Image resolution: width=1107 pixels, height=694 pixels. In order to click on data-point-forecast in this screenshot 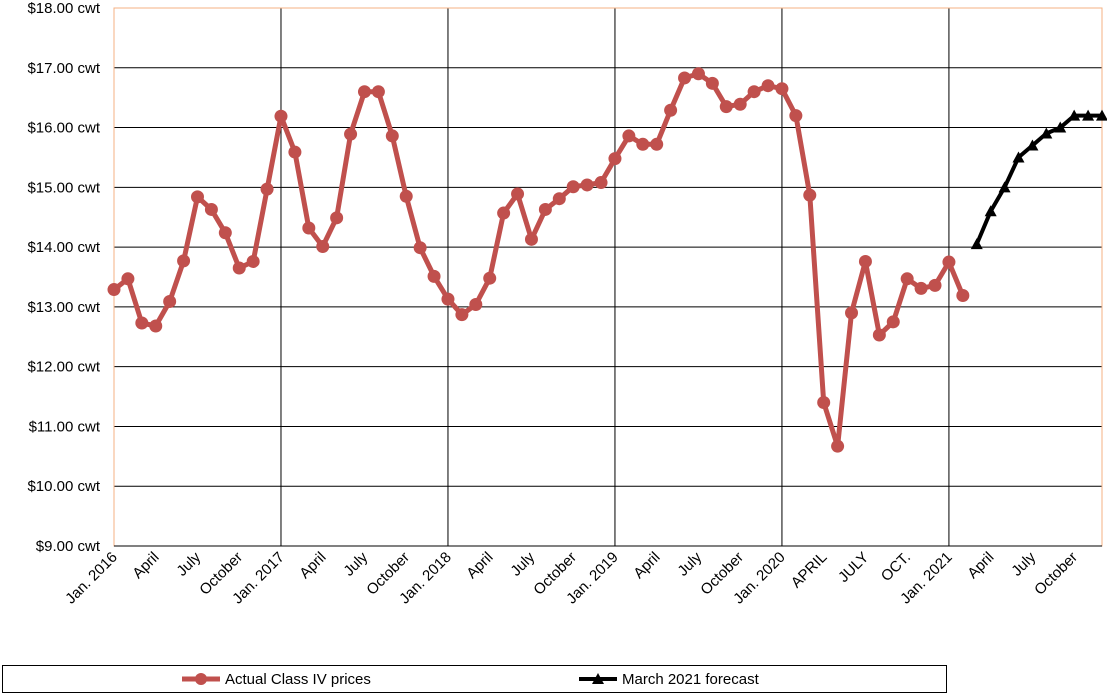, I will do `click(977, 243)`.